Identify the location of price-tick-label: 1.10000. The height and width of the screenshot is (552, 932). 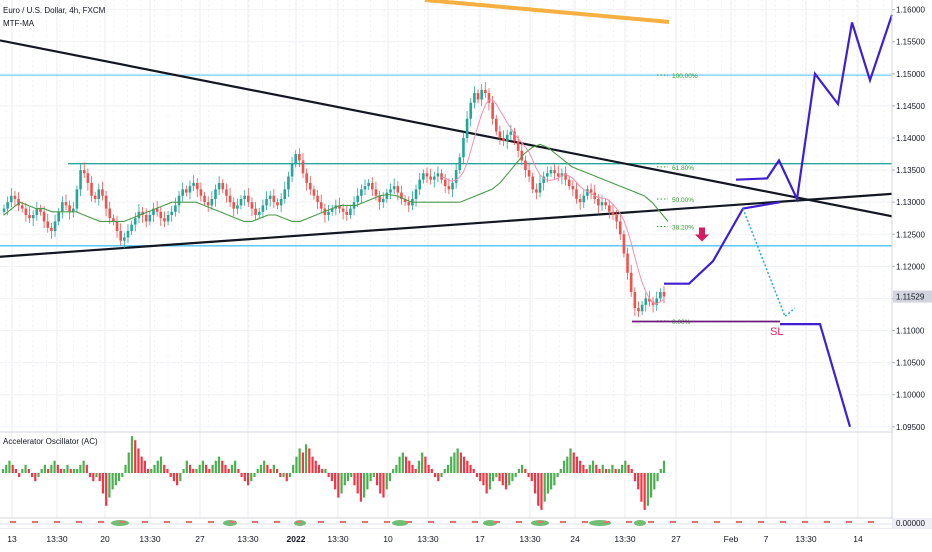
(910, 395).